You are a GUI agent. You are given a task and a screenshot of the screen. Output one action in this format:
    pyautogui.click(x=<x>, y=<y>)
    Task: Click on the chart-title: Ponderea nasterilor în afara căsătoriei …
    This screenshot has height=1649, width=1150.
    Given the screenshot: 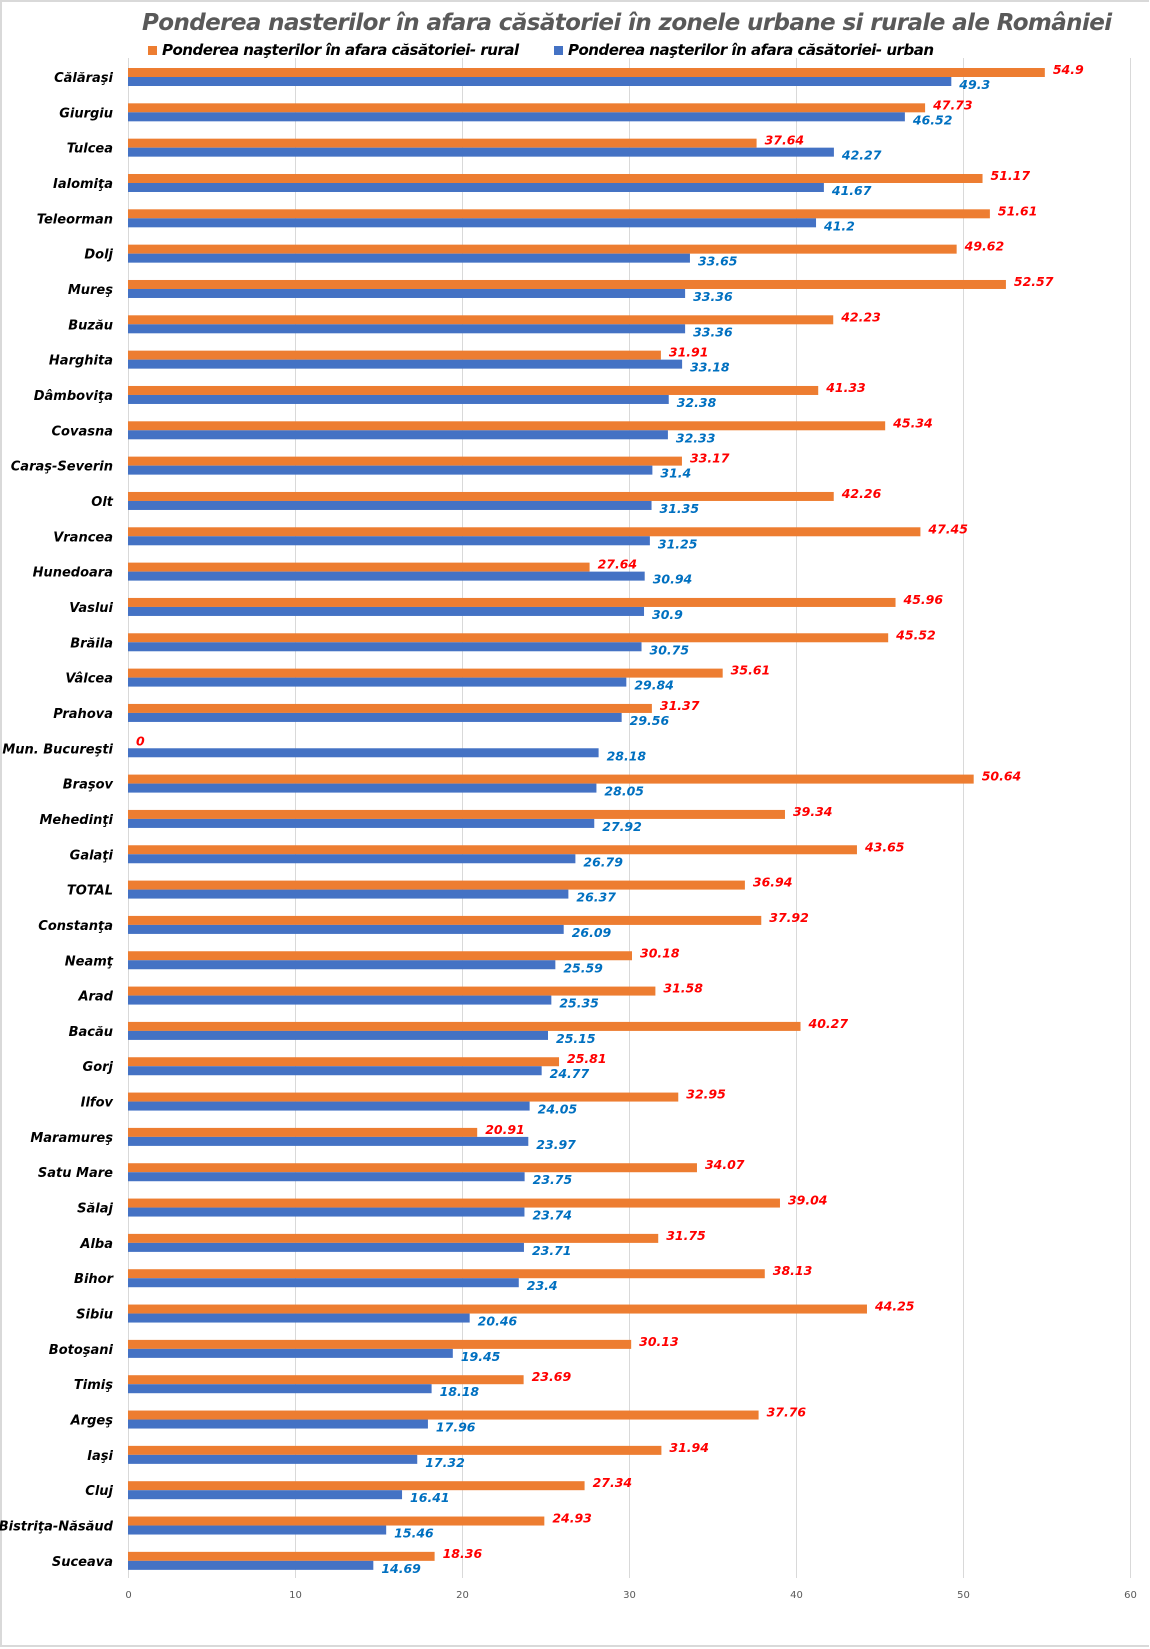 What is the action you would take?
    pyautogui.click(x=627, y=23)
    